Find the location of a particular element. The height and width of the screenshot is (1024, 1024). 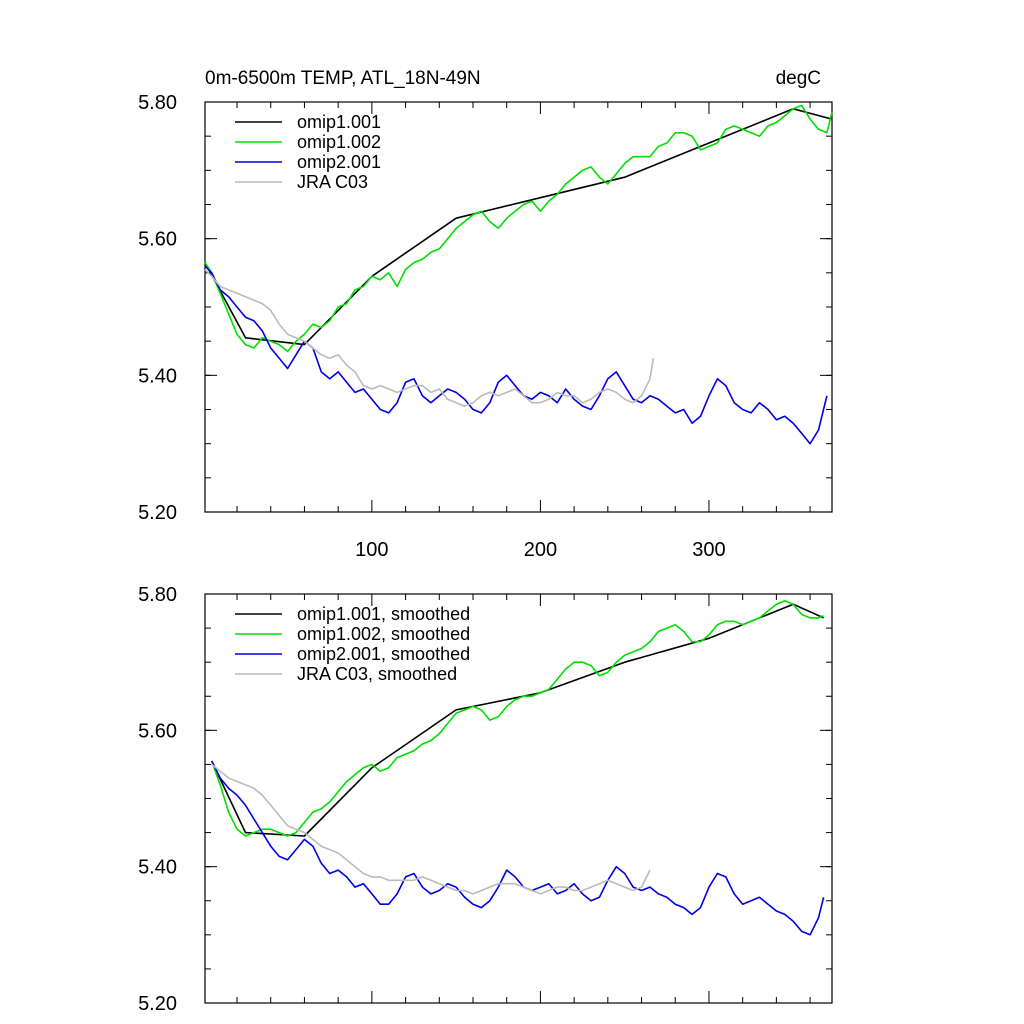

chart-units: degC is located at coordinates (798, 78).